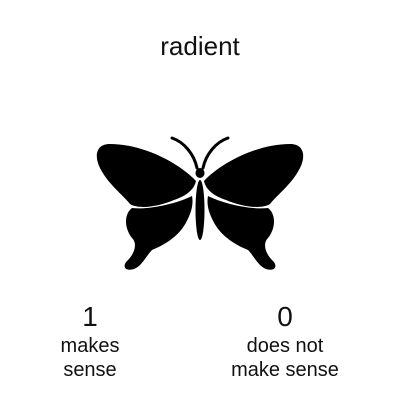  I want to click on option-label-line: does not, so click(285, 346).